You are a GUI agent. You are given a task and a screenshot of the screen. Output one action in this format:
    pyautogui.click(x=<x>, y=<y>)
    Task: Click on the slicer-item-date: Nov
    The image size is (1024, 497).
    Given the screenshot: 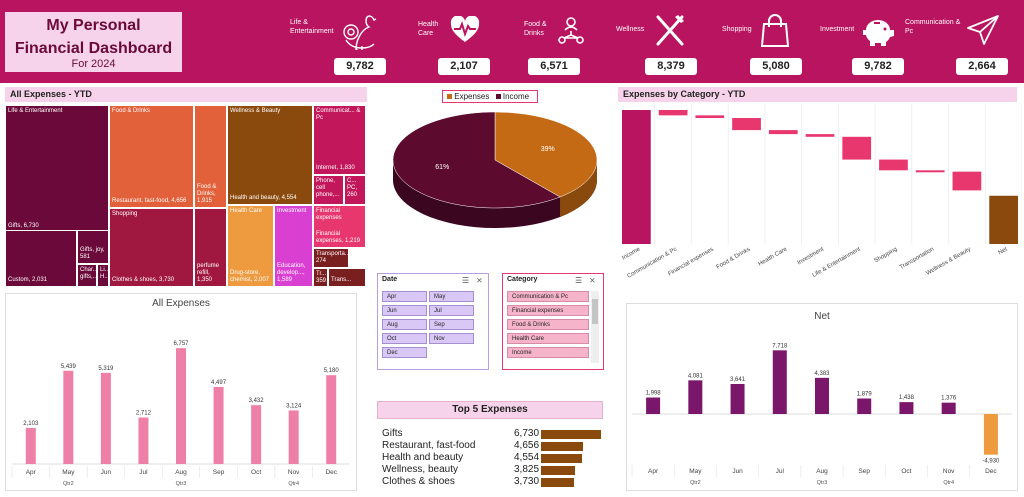 What is the action you would take?
    pyautogui.click(x=451, y=338)
    